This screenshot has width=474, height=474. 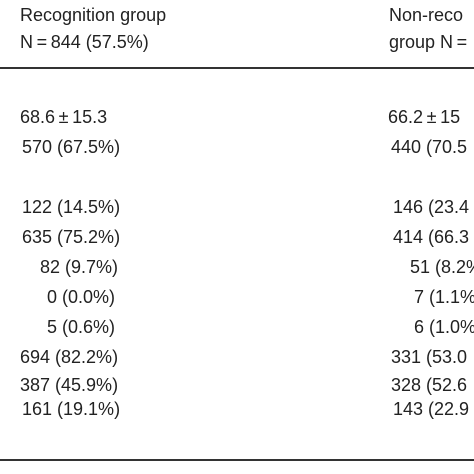 I want to click on cell: 66.2 ± 15, so click(x=424, y=117).